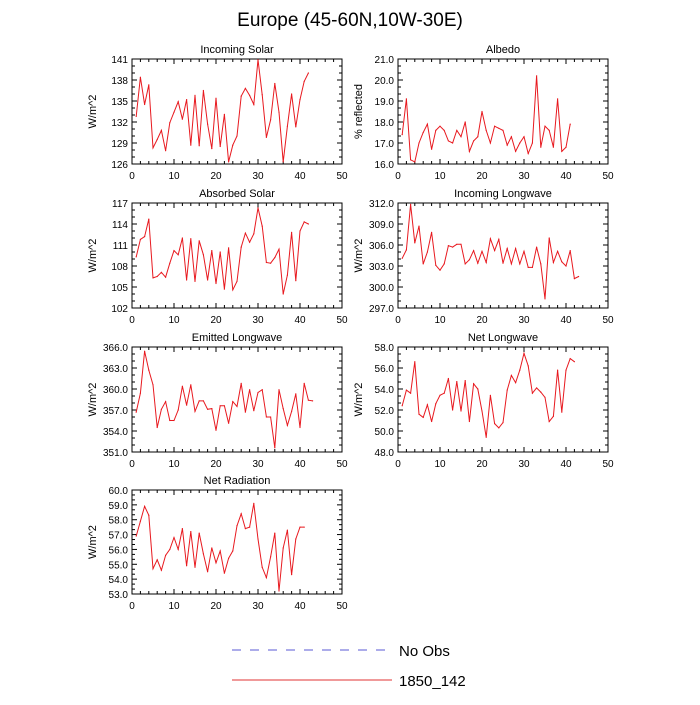 The image size is (700, 705). What do you see at coordinates (119, 565) in the screenshot?
I see `y-tick-label: 55.0` at bounding box center [119, 565].